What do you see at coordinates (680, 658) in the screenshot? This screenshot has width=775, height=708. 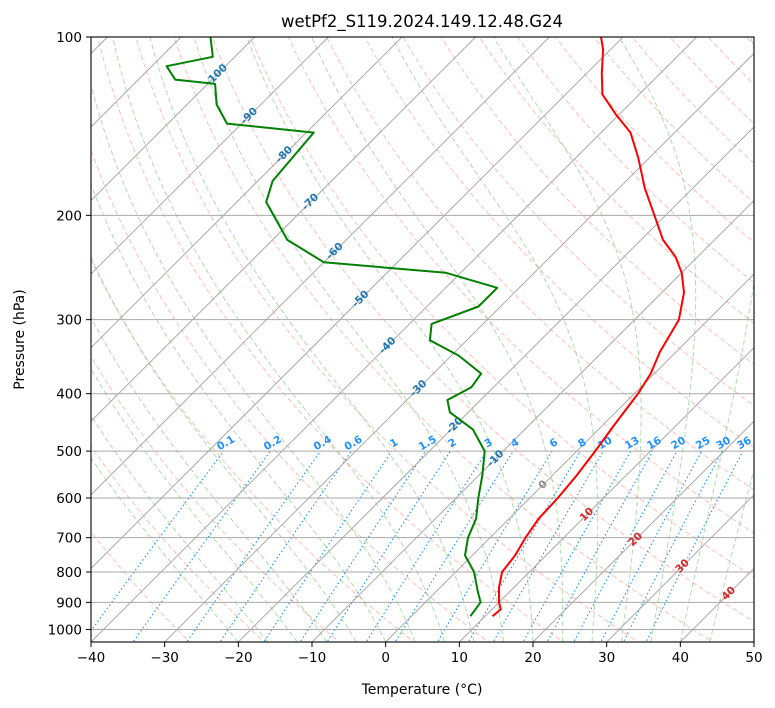 I see `x-tick-label: 40` at bounding box center [680, 658].